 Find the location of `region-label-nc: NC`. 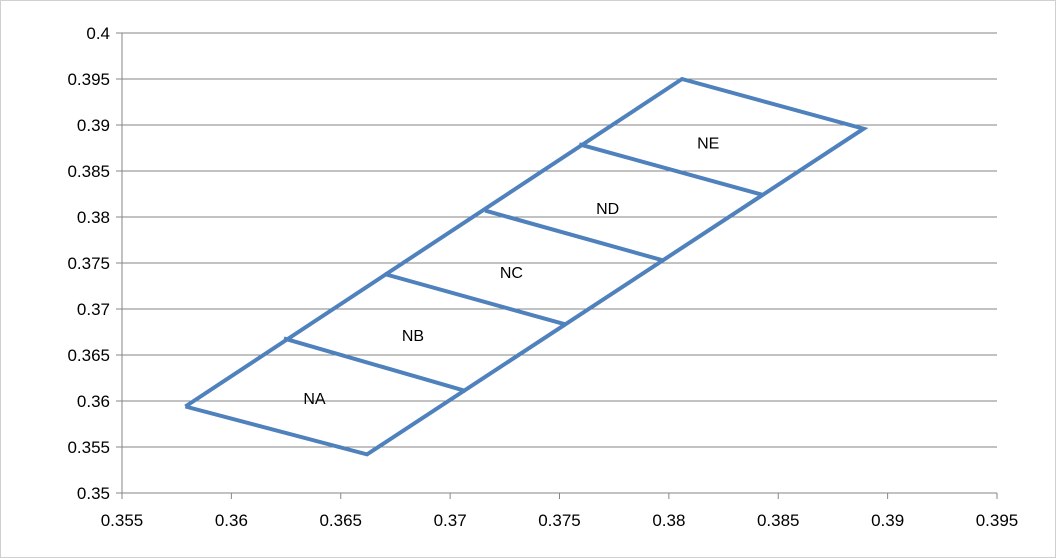

region-label-nc: NC is located at coordinates (511, 273).